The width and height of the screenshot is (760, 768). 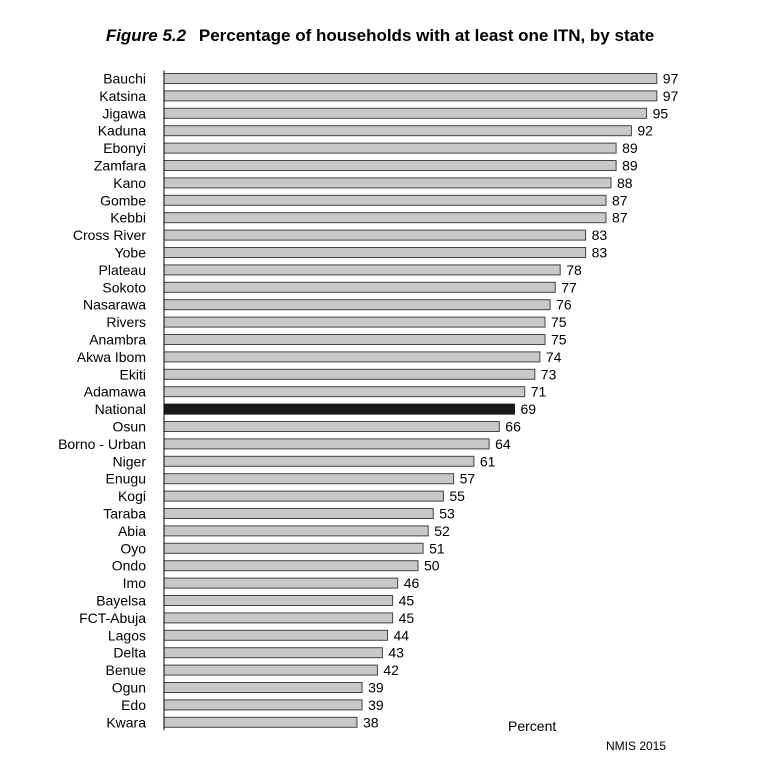 What do you see at coordinates (457, 496) in the screenshot?
I see `value-label: 55` at bounding box center [457, 496].